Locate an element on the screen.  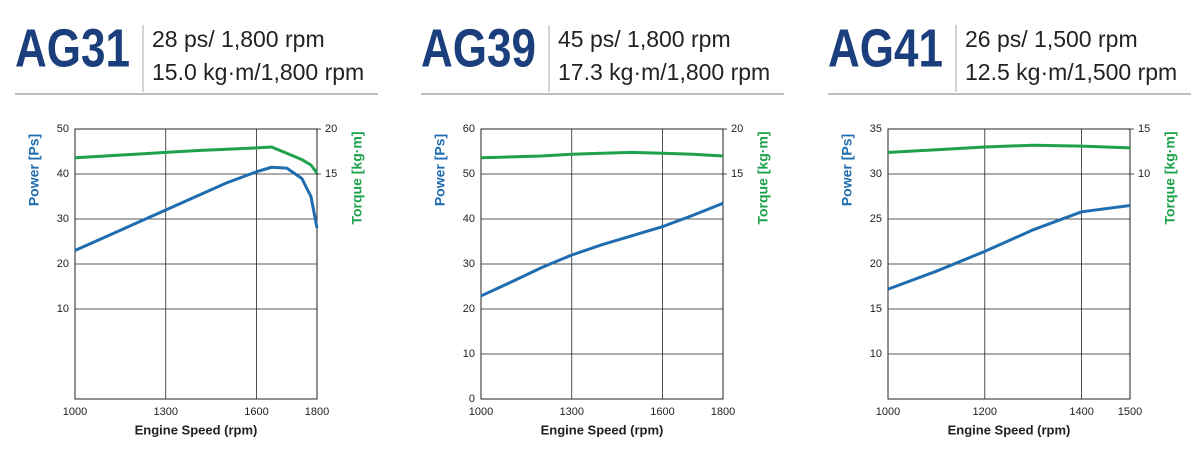
y-tick-label: 25 is located at coordinates (876, 219).